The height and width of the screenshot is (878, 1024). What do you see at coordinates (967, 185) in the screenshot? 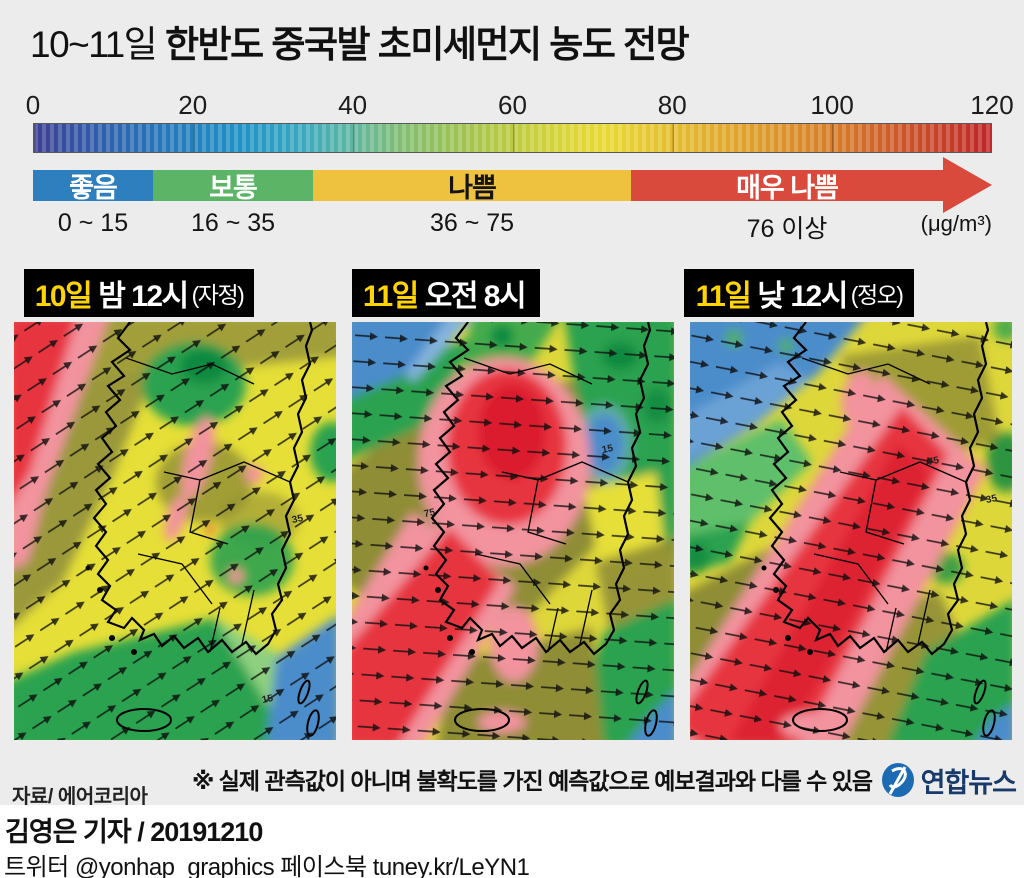
I see `category-arrow-head-icon` at bounding box center [967, 185].